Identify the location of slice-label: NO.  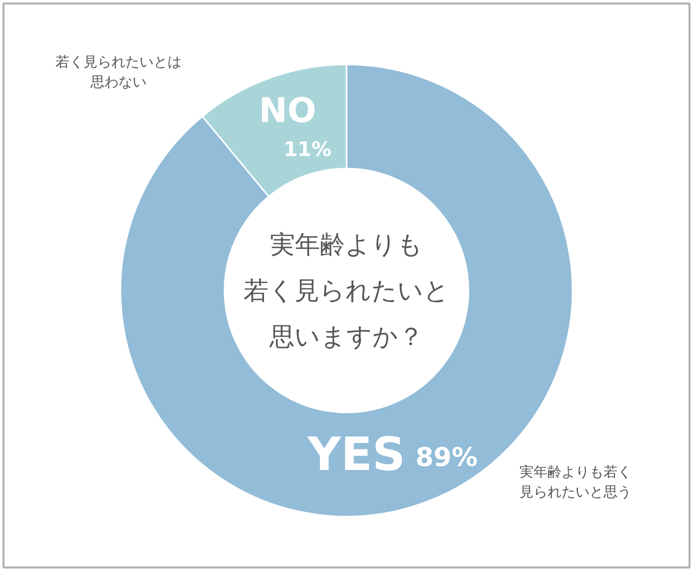
(287, 110).